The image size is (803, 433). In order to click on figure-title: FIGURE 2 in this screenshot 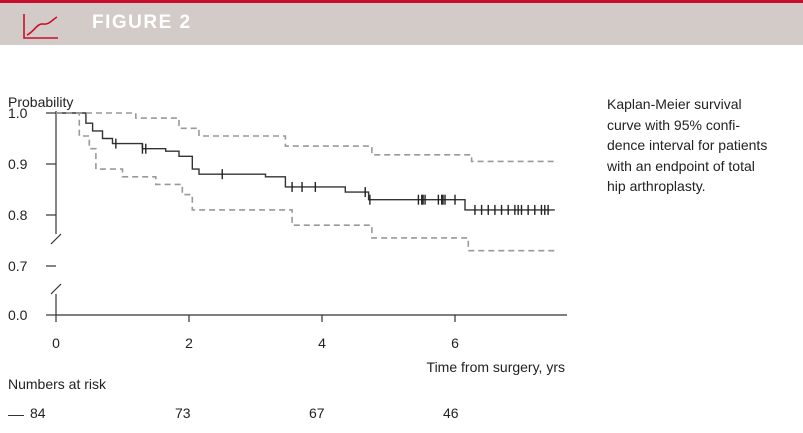, I will do `click(142, 22)`.